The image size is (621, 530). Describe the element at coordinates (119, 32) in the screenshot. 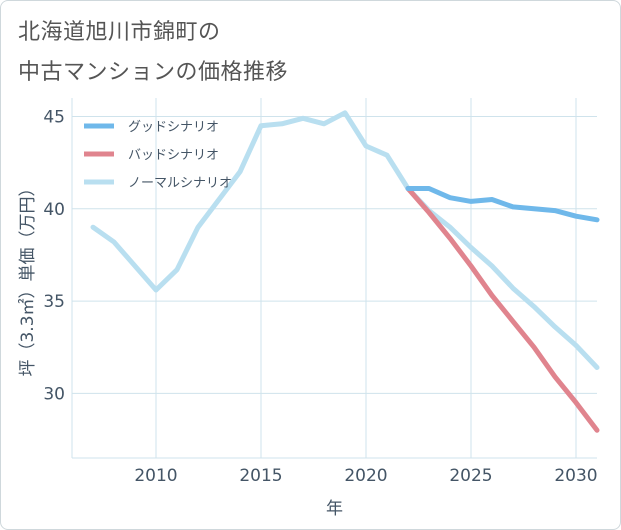

I see `chart-title-line1: 北海道旭川市錦町の` at that location.